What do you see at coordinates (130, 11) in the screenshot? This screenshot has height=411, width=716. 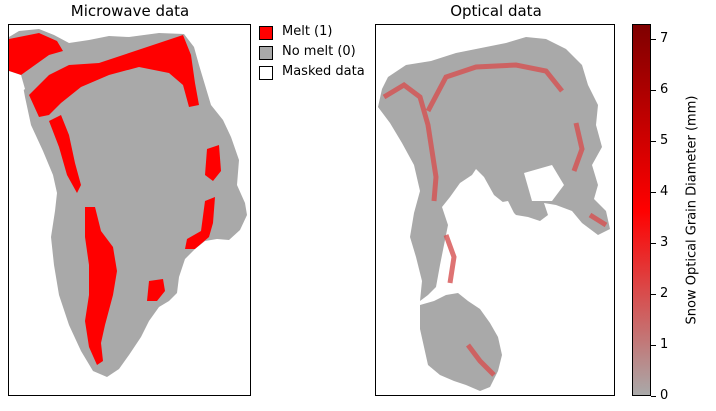 I see `microwave-panel-title: Microwave data` at bounding box center [130, 11].